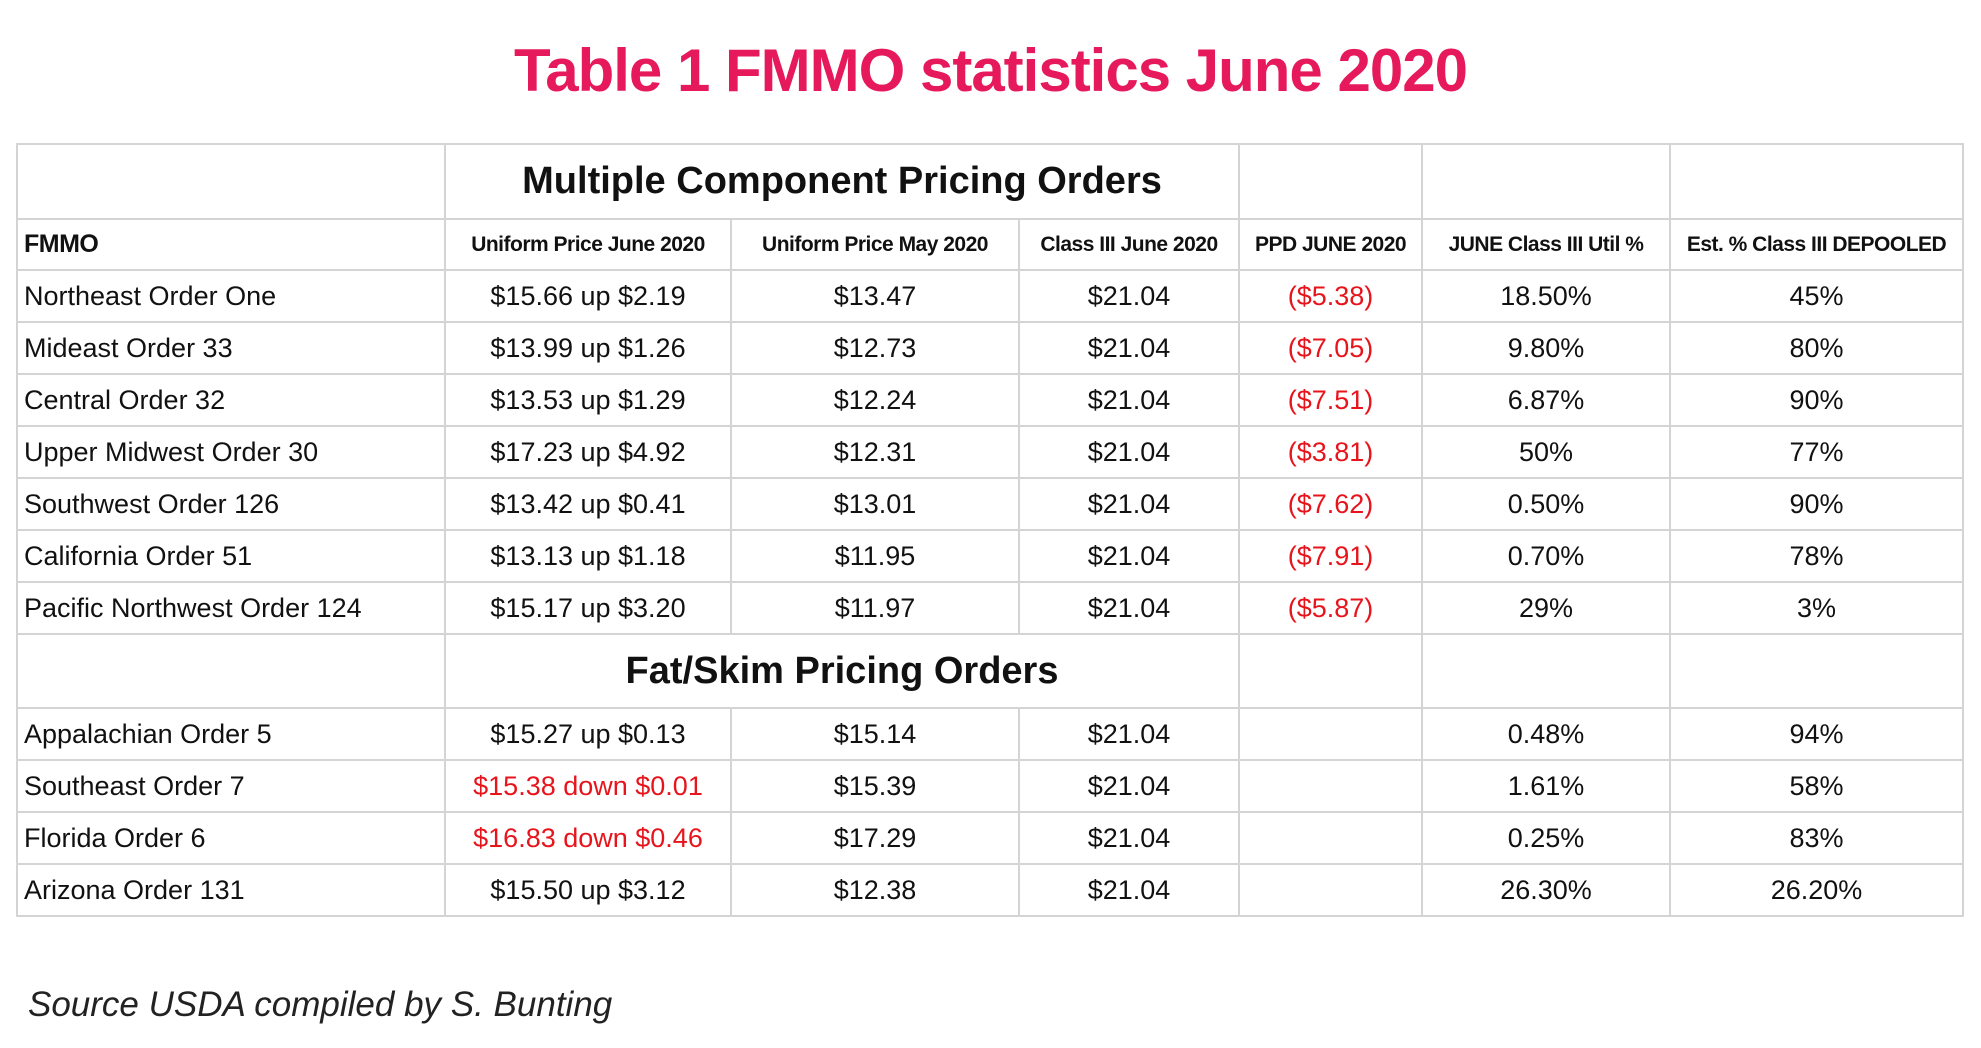 The height and width of the screenshot is (1048, 1981). Describe the element at coordinates (588, 890) in the screenshot. I see `cell: $15.50 up $3.12` at that location.